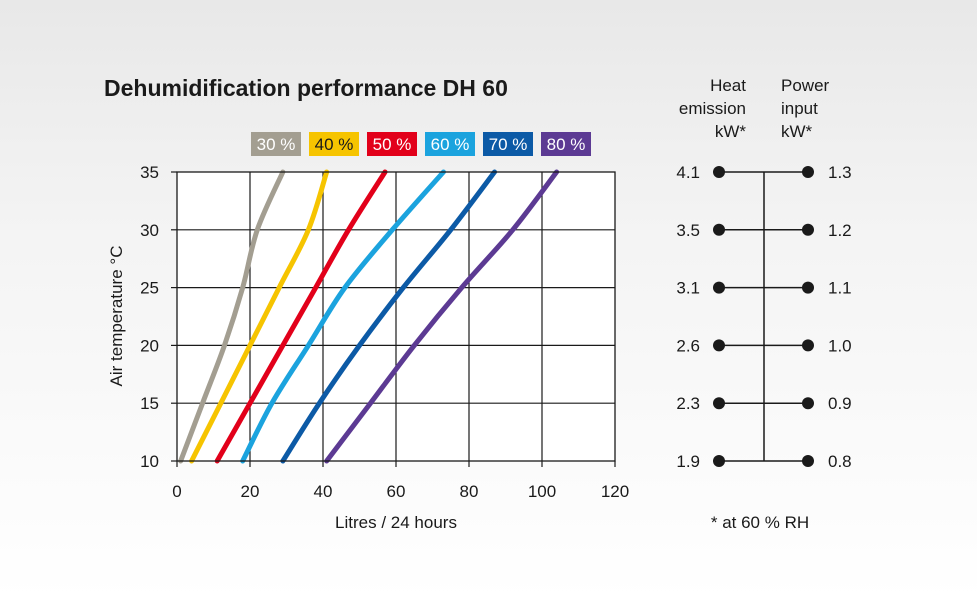 This screenshot has height=600, width=977. I want to click on x-tick-label: 0, so click(176, 491).